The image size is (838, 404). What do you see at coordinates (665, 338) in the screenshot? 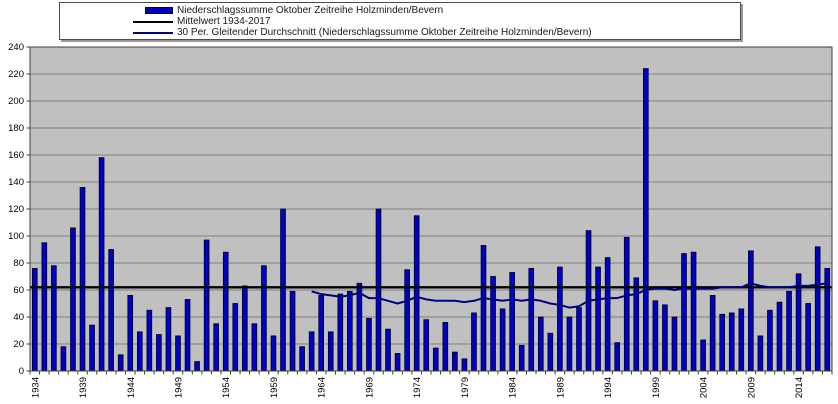
I see `bar-2000` at bounding box center [665, 338].